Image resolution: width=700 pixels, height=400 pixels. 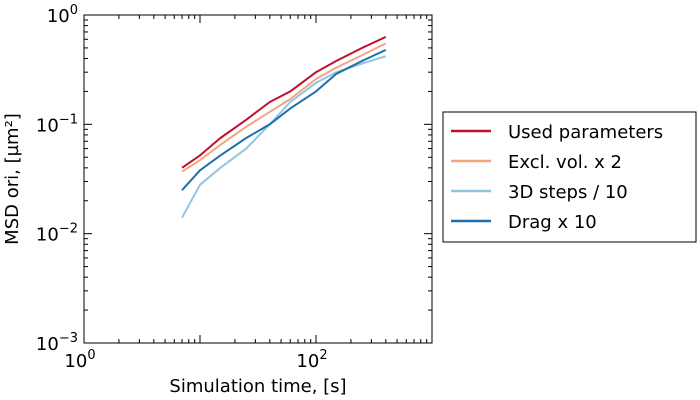 What do you see at coordinates (57, 343) in the screenshot?
I see `y-tick-label: 10⁻³` at bounding box center [57, 343].